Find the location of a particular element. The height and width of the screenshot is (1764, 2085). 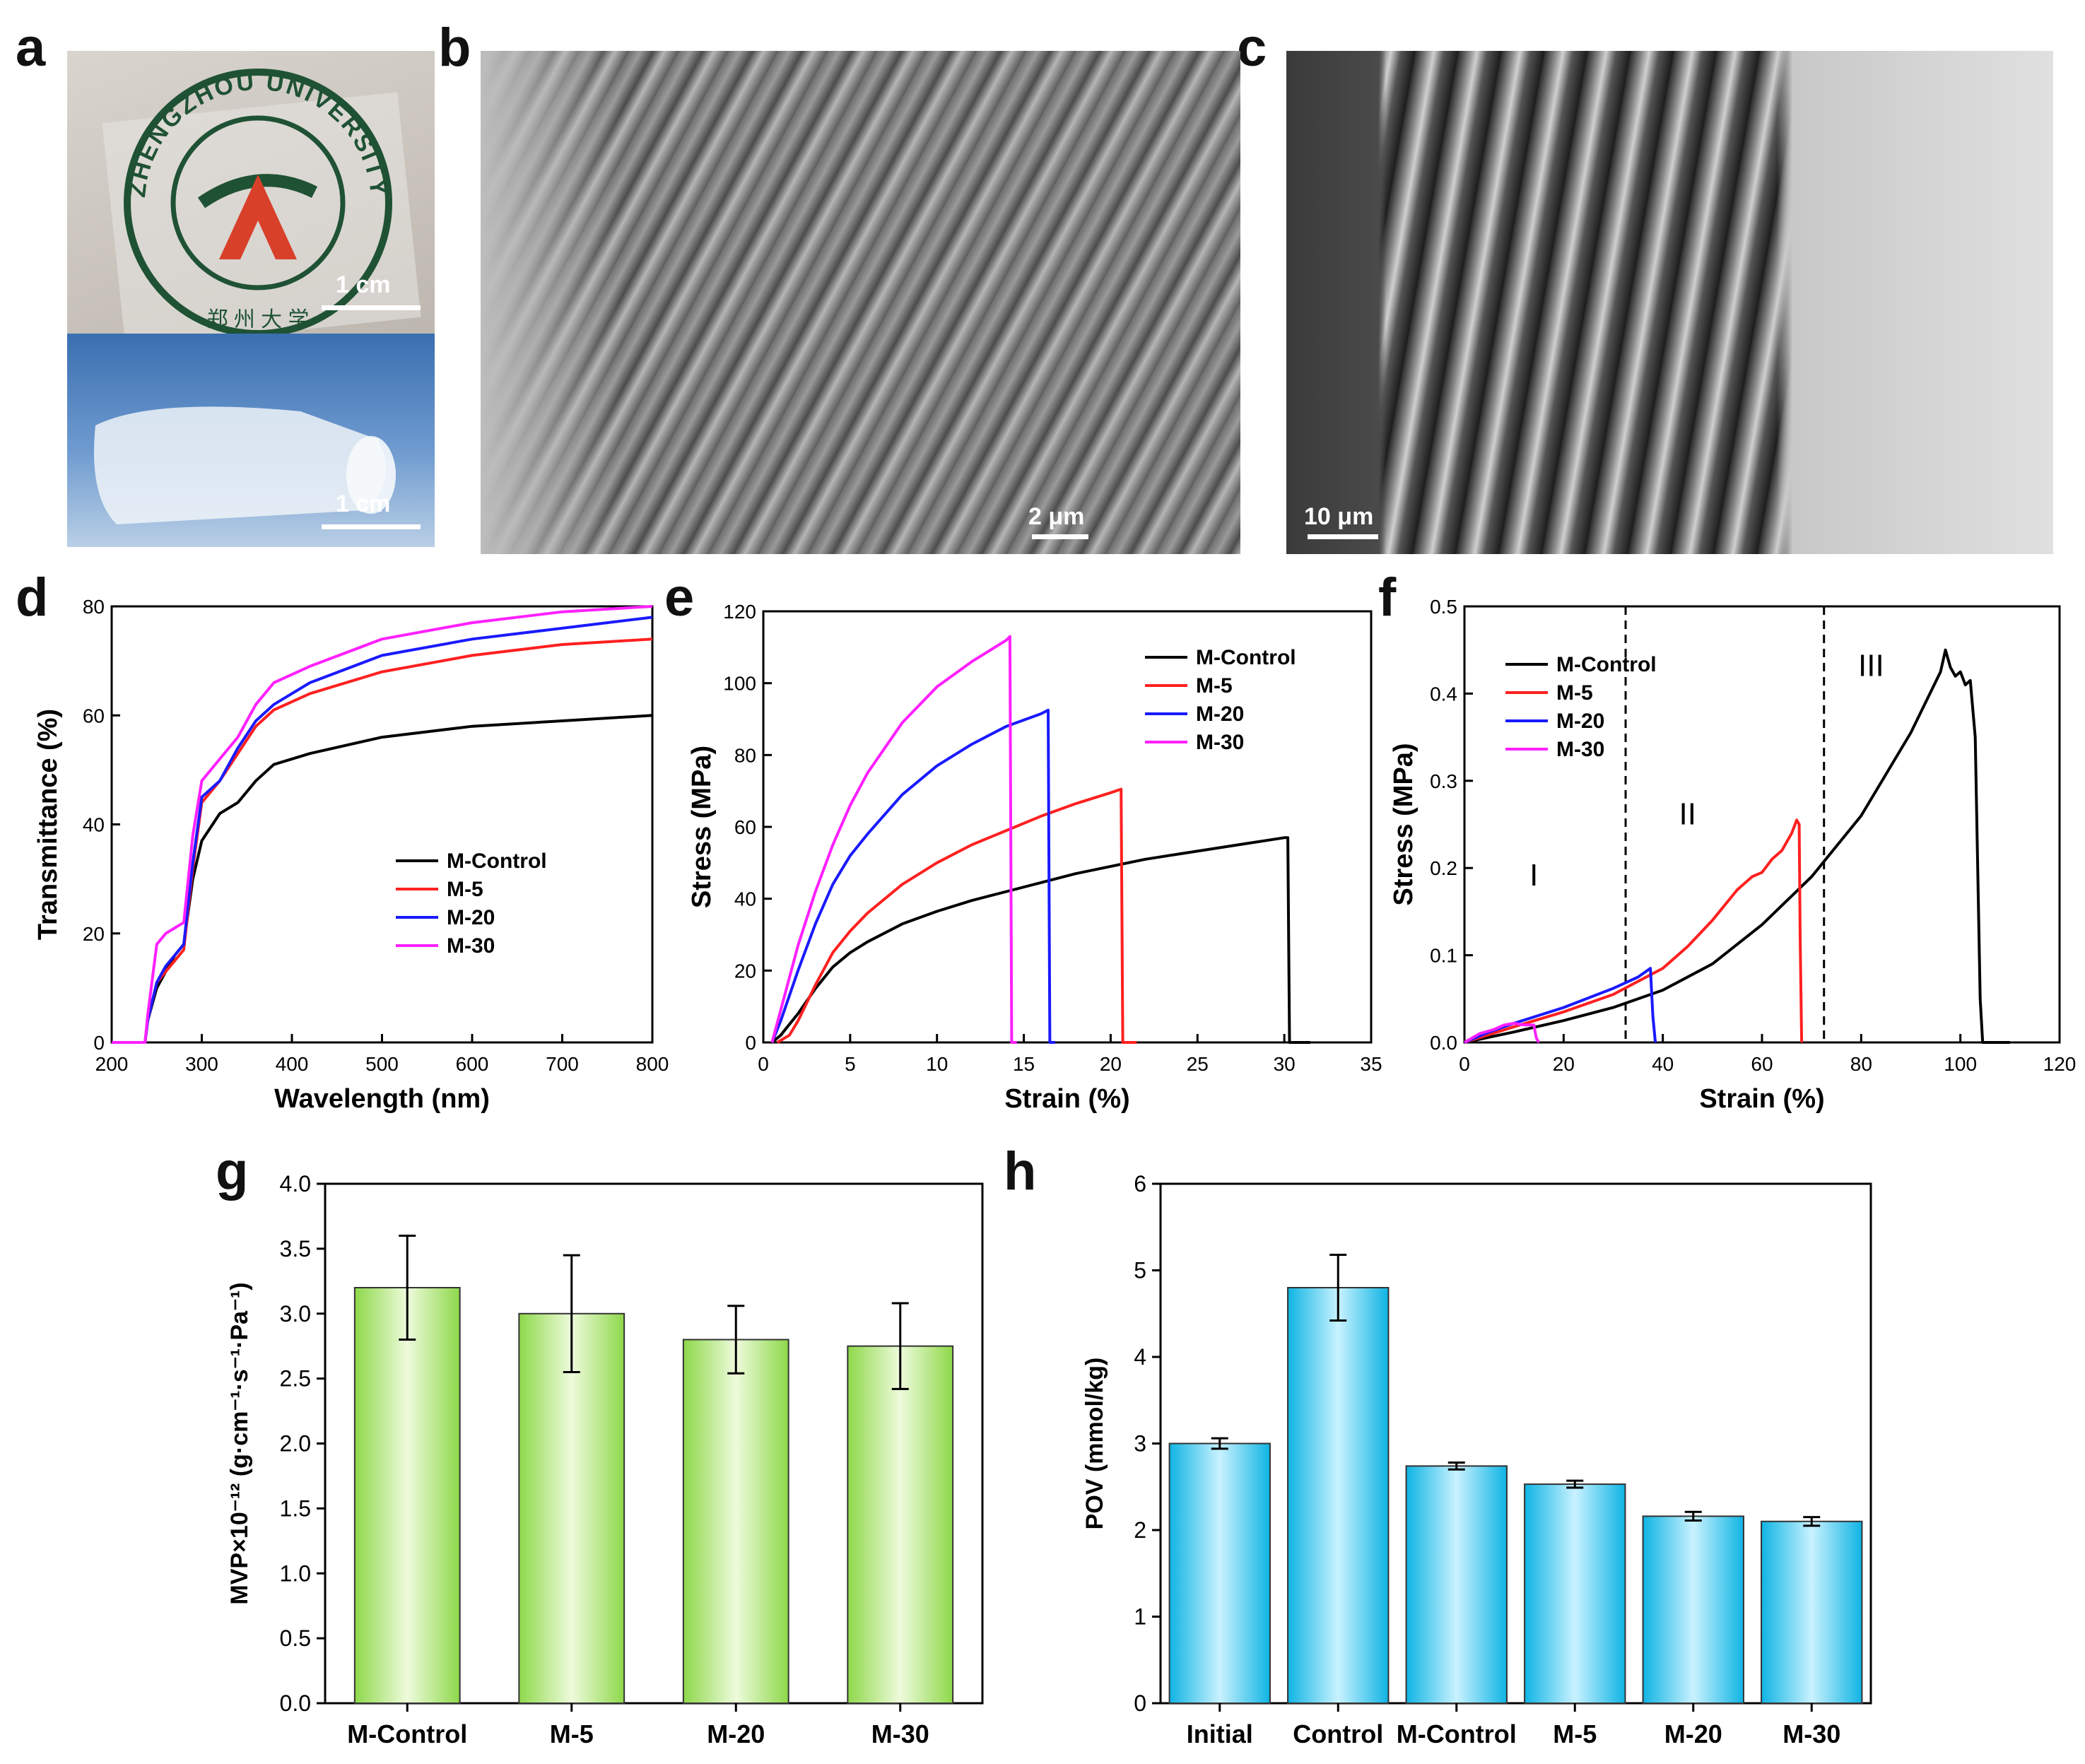

x-tick-label: 700 is located at coordinates (562, 1064).